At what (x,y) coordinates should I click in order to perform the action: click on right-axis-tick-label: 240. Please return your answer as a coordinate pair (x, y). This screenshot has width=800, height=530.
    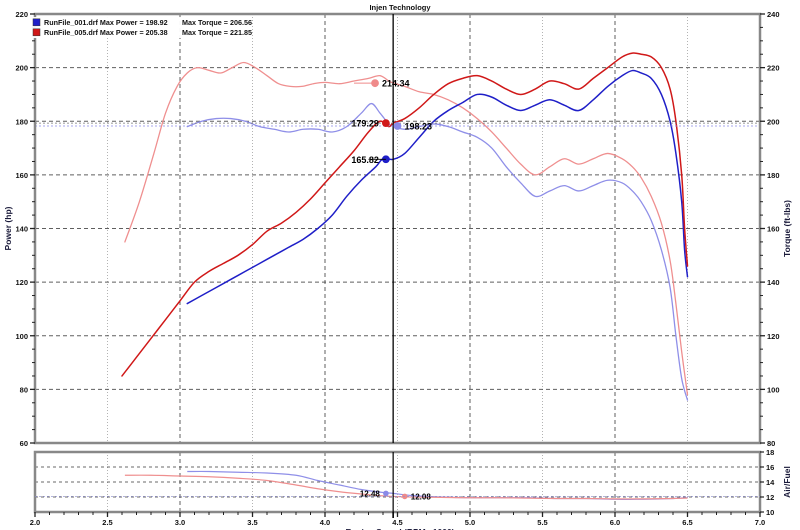
    Looking at the image, I should click on (773, 14).